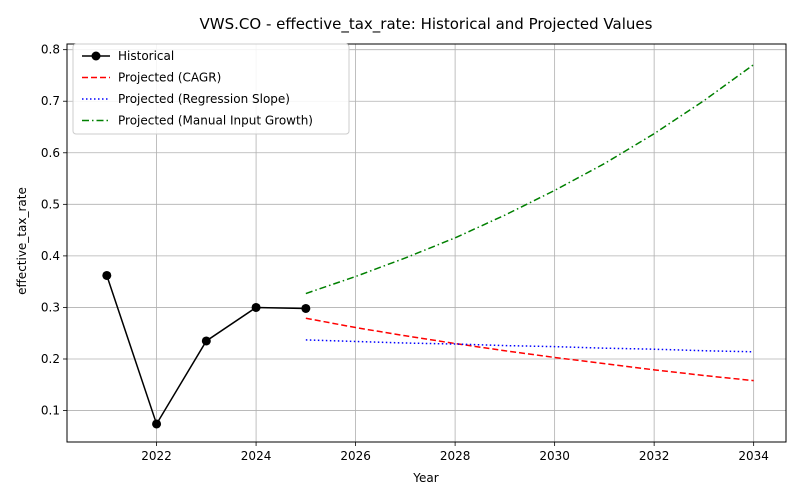 Image resolution: width=800 pixels, height=500 pixels. Describe the element at coordinates (753, 456) in the screenshot. I see `x-tick-label: 2034` at that location.